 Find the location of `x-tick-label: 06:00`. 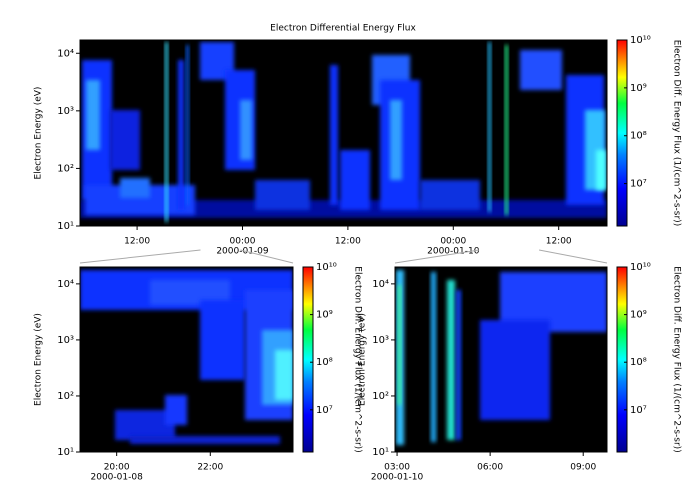

x-tick-label: 06:00 is located at coordinates (490, 468).